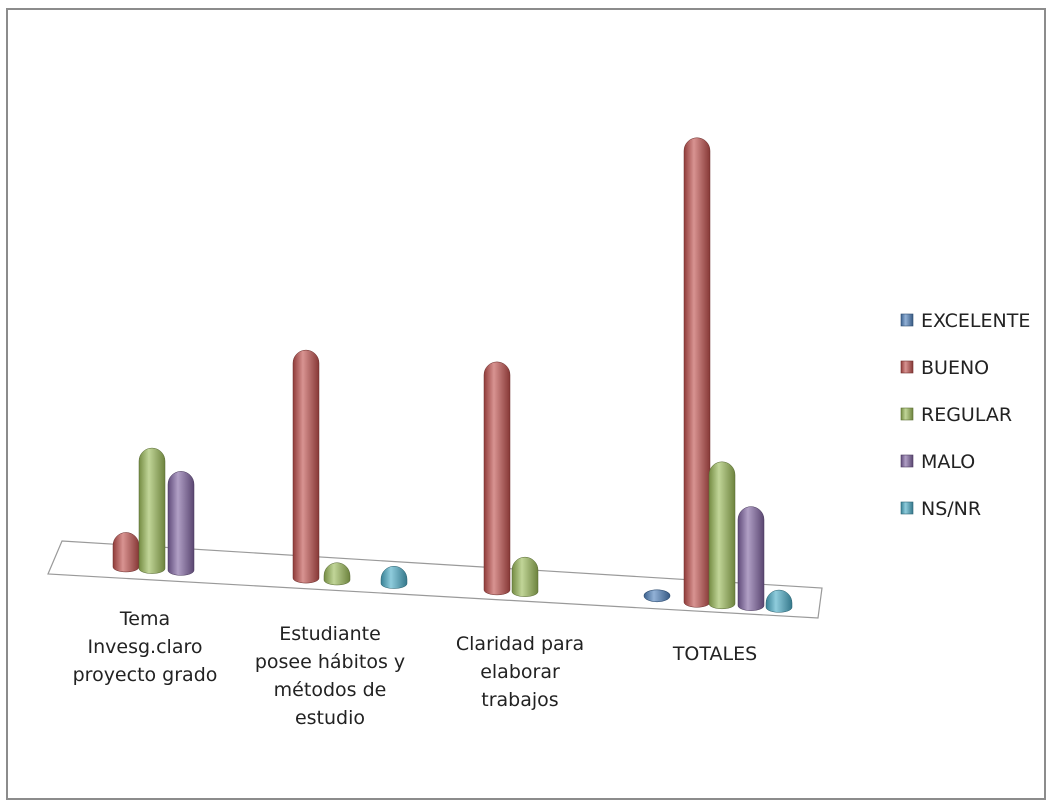 This screenshot has height=808, width=1052. I want to click on legend-item-malo: MALO, so click(937, 462).